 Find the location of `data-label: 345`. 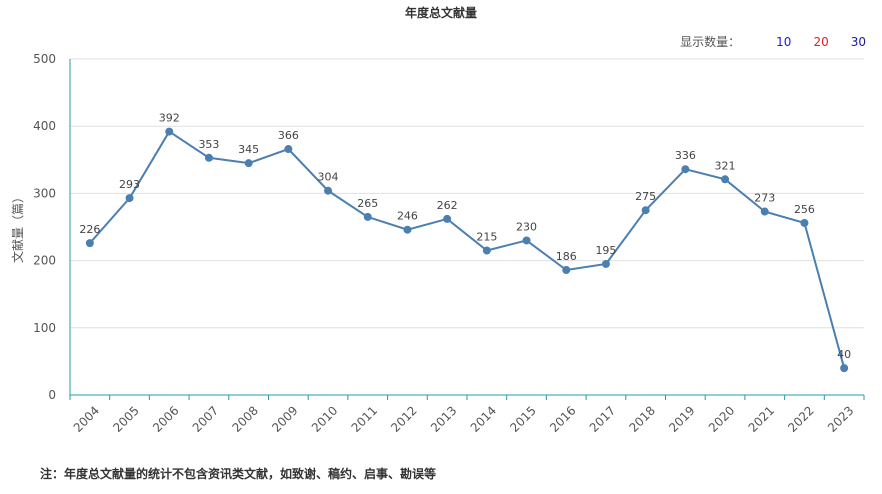

data-label: 345 is located at coordinates (248, 149).